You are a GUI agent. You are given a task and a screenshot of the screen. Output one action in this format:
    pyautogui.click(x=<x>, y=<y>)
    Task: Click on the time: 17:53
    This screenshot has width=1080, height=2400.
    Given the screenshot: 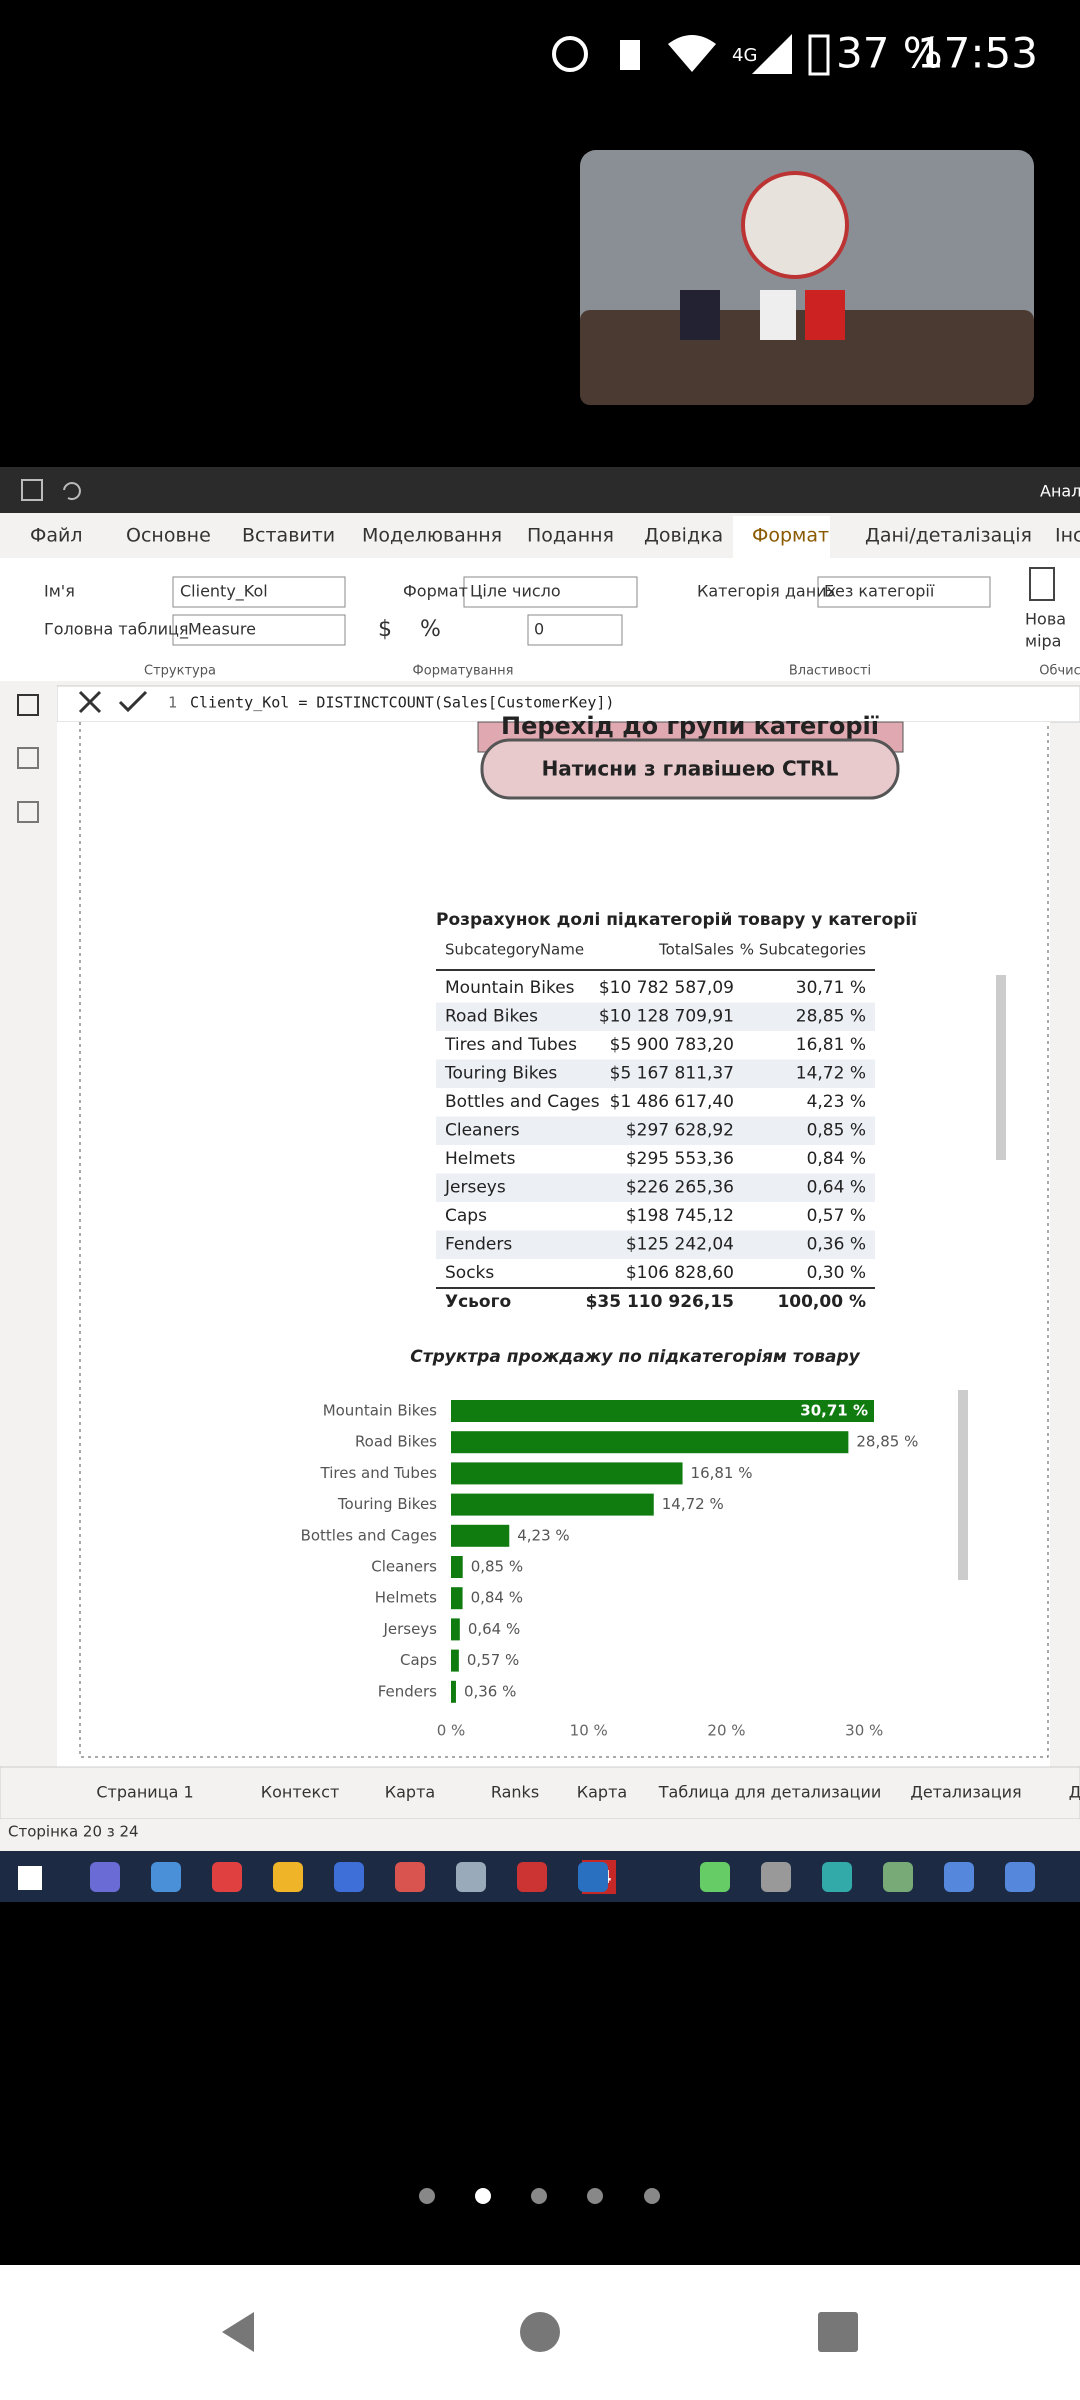 What is the action you would take?
    pyautogui.click(x=977, y=53)
    